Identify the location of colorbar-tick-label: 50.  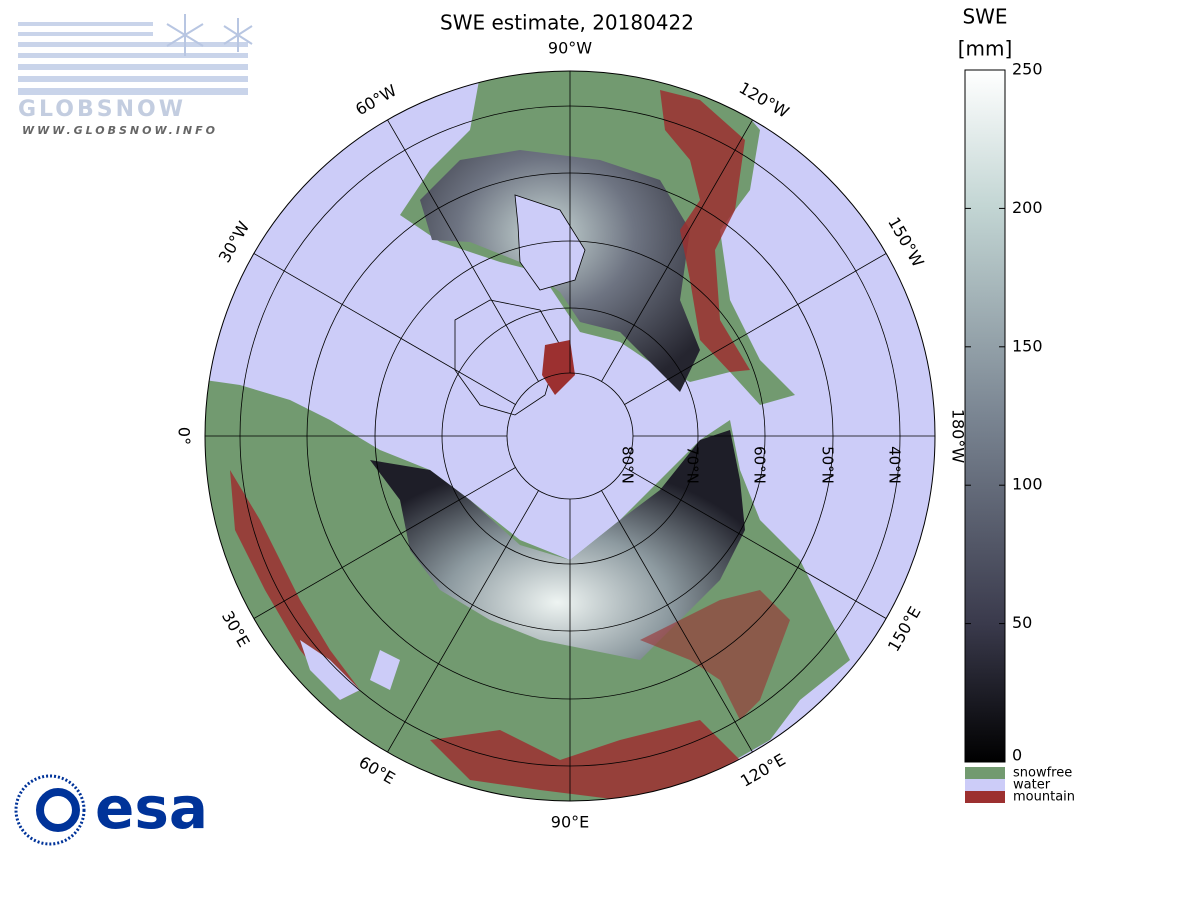
(1022, 622).